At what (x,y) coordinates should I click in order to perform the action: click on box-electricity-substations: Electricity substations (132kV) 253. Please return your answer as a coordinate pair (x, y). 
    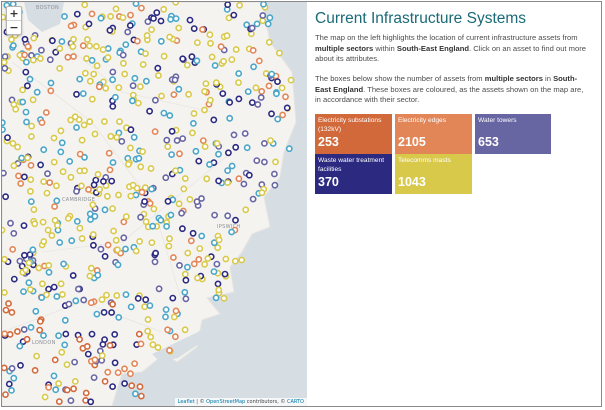
    Looking at the image, I should click on (353, 134).